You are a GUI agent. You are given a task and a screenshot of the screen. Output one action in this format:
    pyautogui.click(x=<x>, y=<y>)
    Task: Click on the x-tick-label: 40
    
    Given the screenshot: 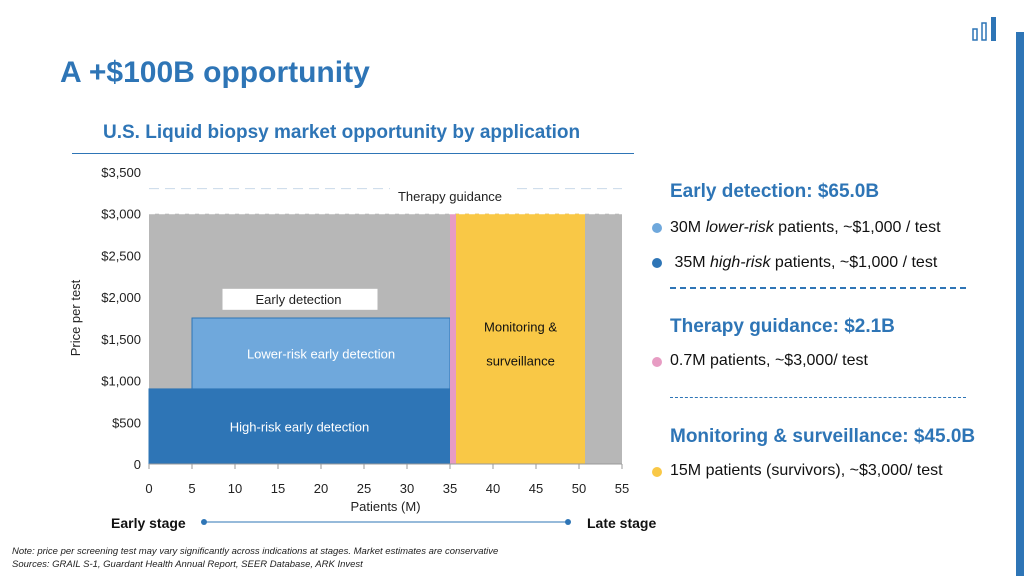 What is the action you would take?
    pyautogui.click(x=493, y=488)
    